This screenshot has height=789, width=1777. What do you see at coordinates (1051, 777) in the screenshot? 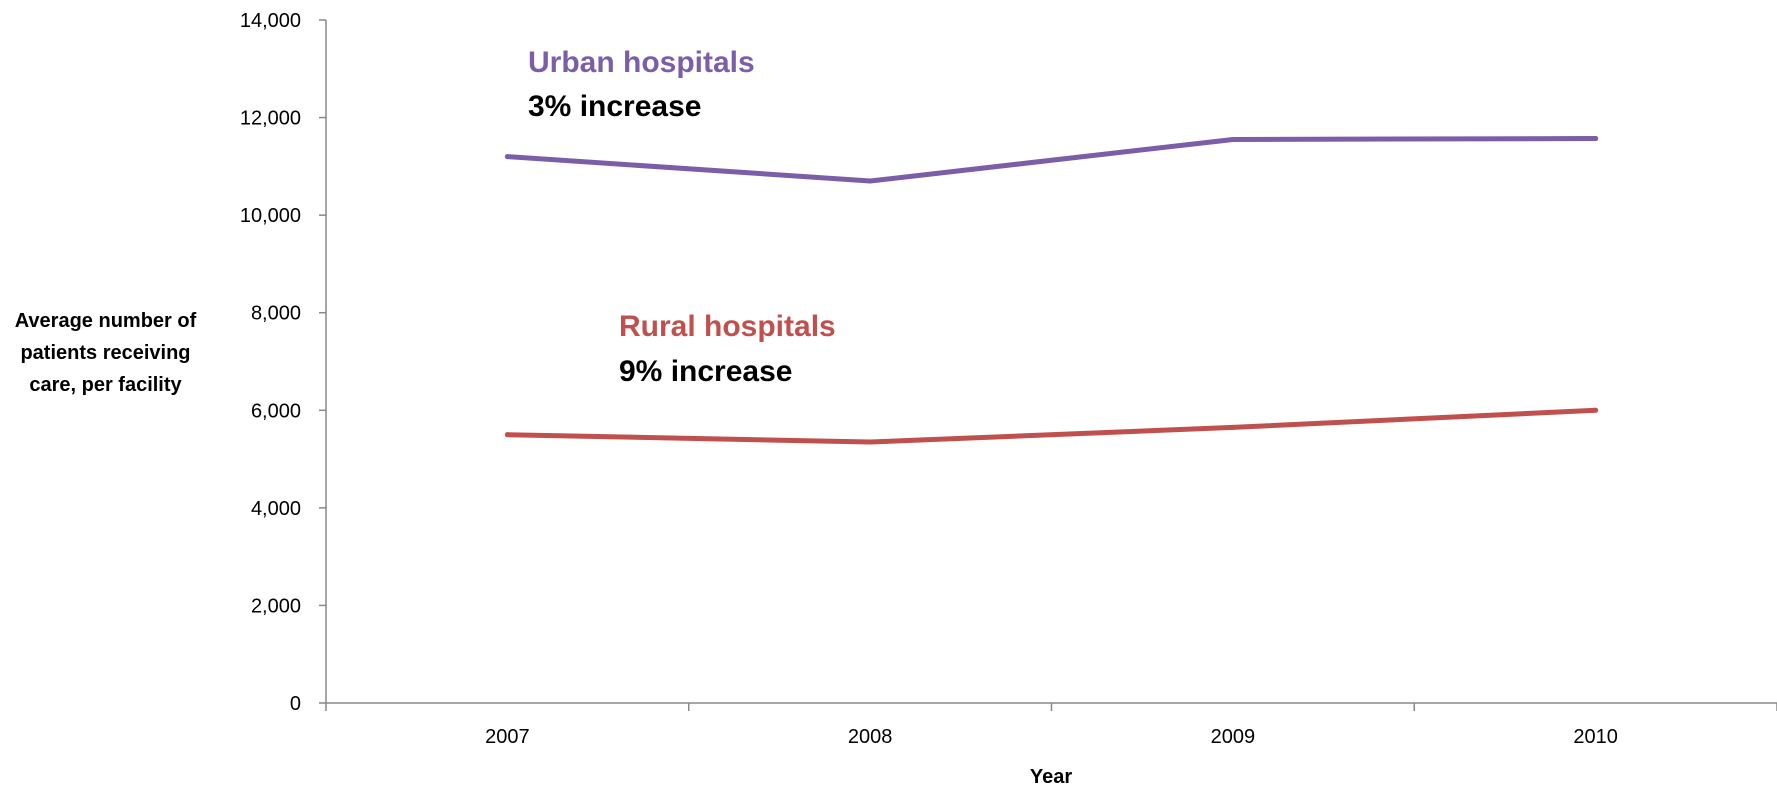
I see `x-axis-title: Year` at bounding box center [1051, 777].